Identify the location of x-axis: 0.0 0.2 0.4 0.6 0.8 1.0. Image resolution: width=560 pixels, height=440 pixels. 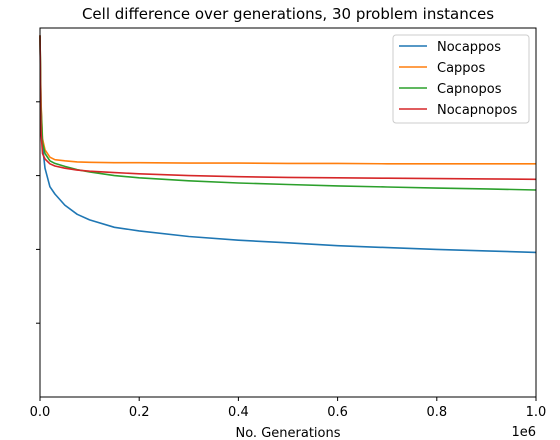
(288, 408).